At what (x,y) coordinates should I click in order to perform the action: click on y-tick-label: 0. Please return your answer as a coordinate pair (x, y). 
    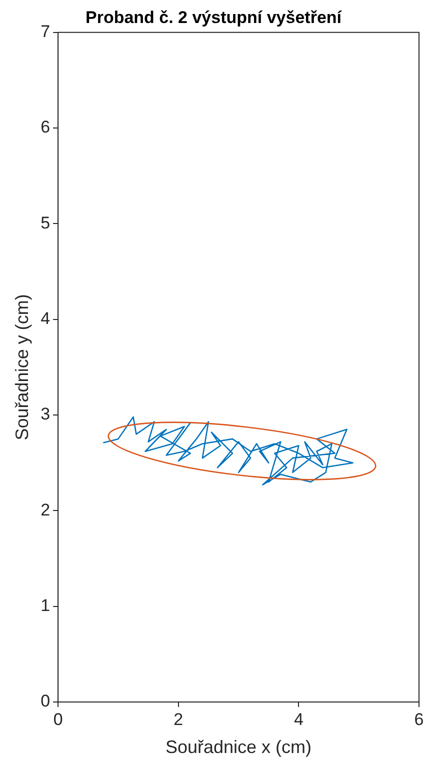
    Looking at the image, I should click on (45, 701).